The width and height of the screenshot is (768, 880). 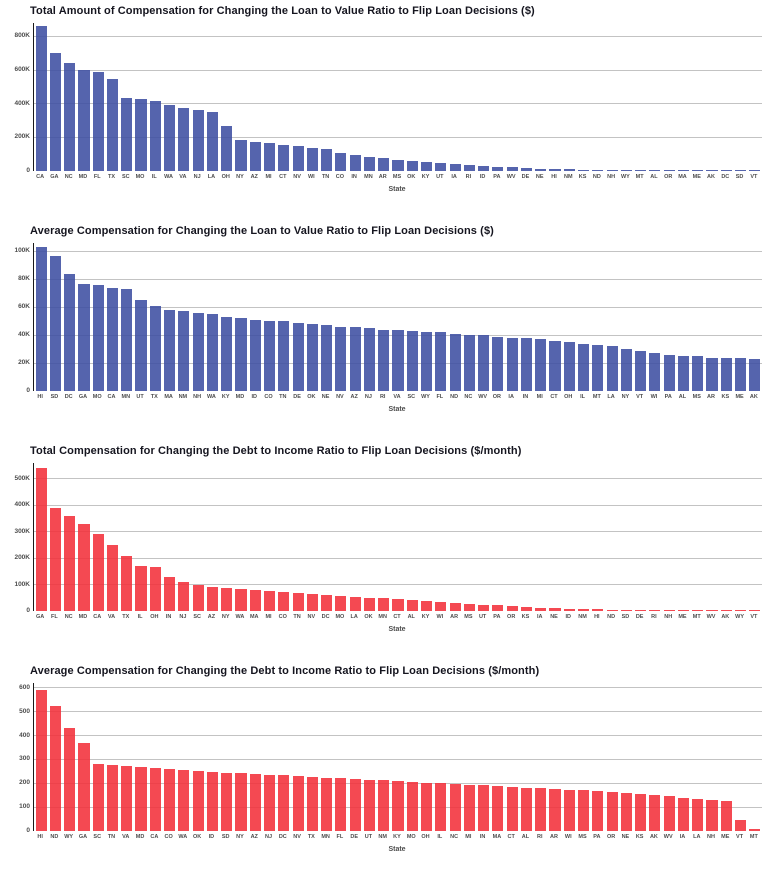 I want to click on x-tick-label: MN, so click(x=126, y=397).